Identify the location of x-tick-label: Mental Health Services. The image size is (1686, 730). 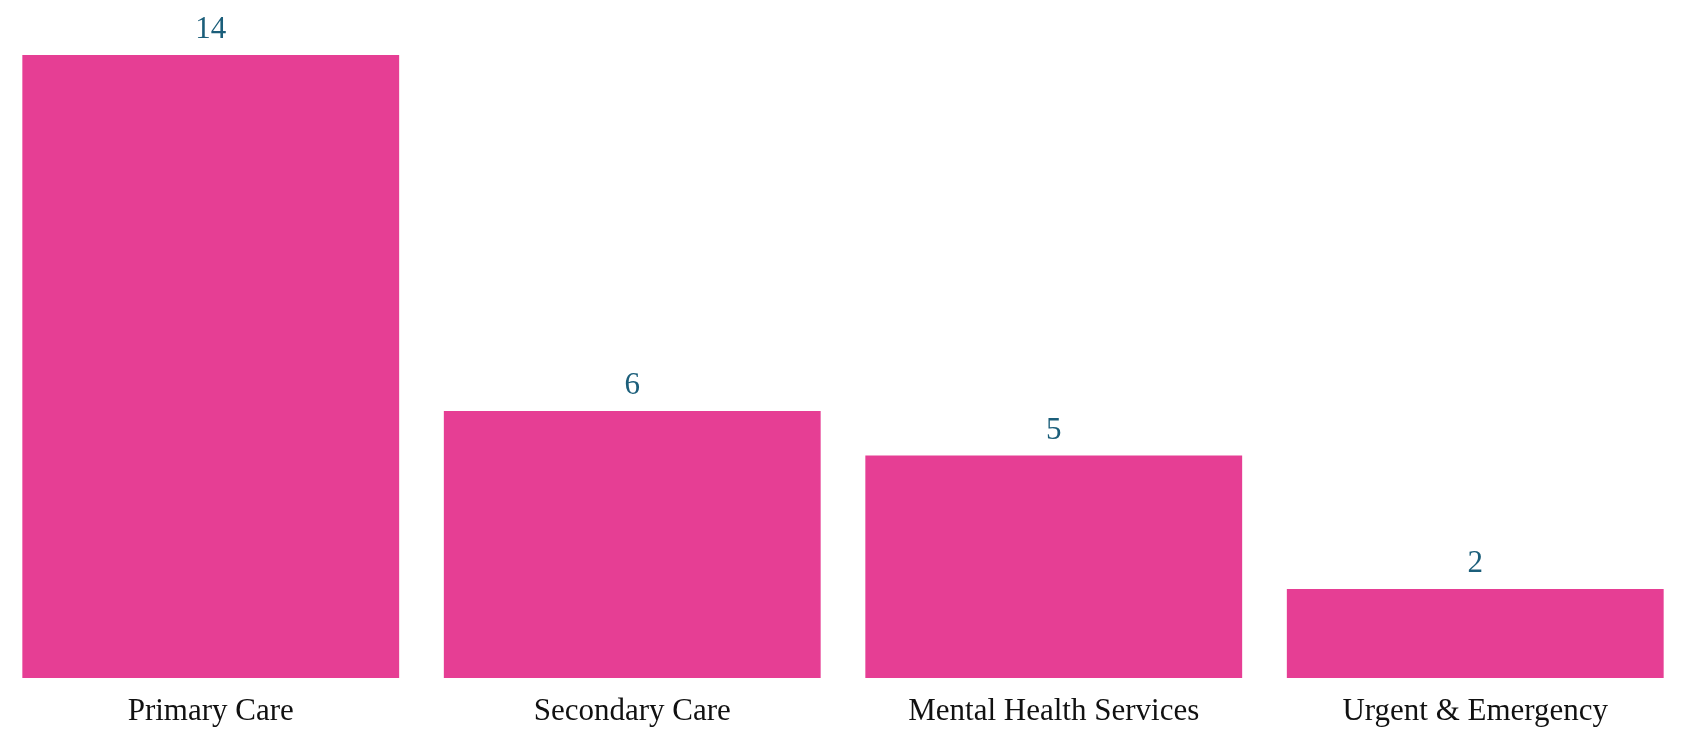
(1054, 709).